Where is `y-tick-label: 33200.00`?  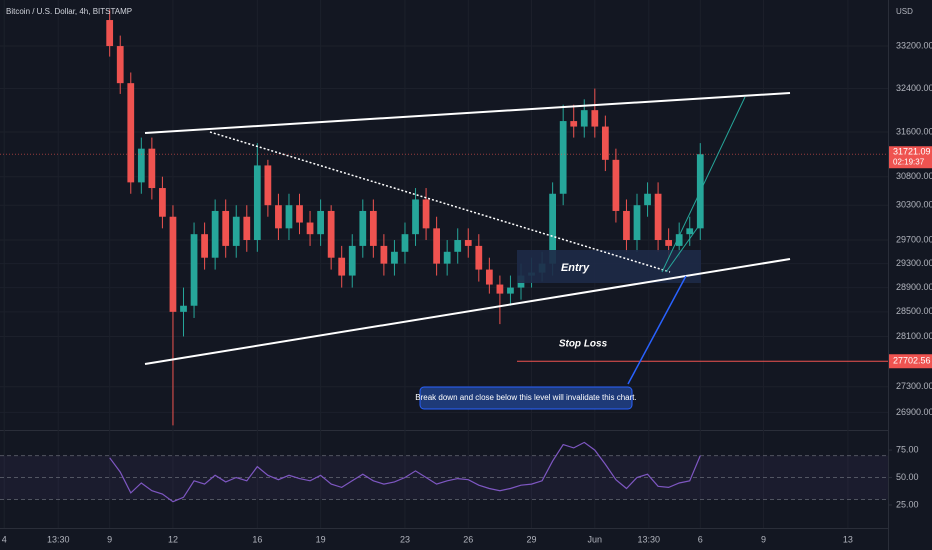 y-tick-label: 33200.00 is located at coordinates (914, 45).